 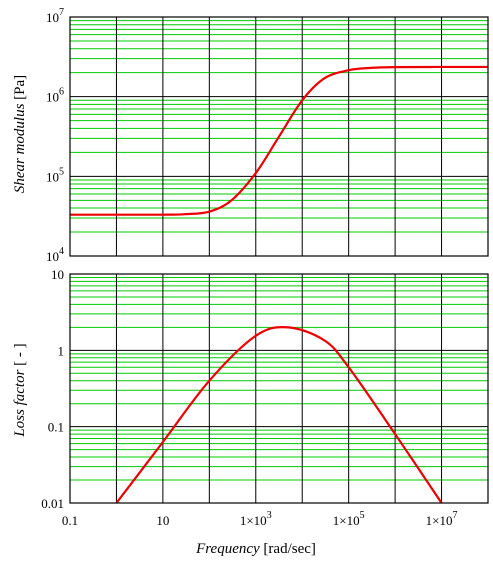 I want to click on x-tick-exponent: 3, so click(x=269, y=515).